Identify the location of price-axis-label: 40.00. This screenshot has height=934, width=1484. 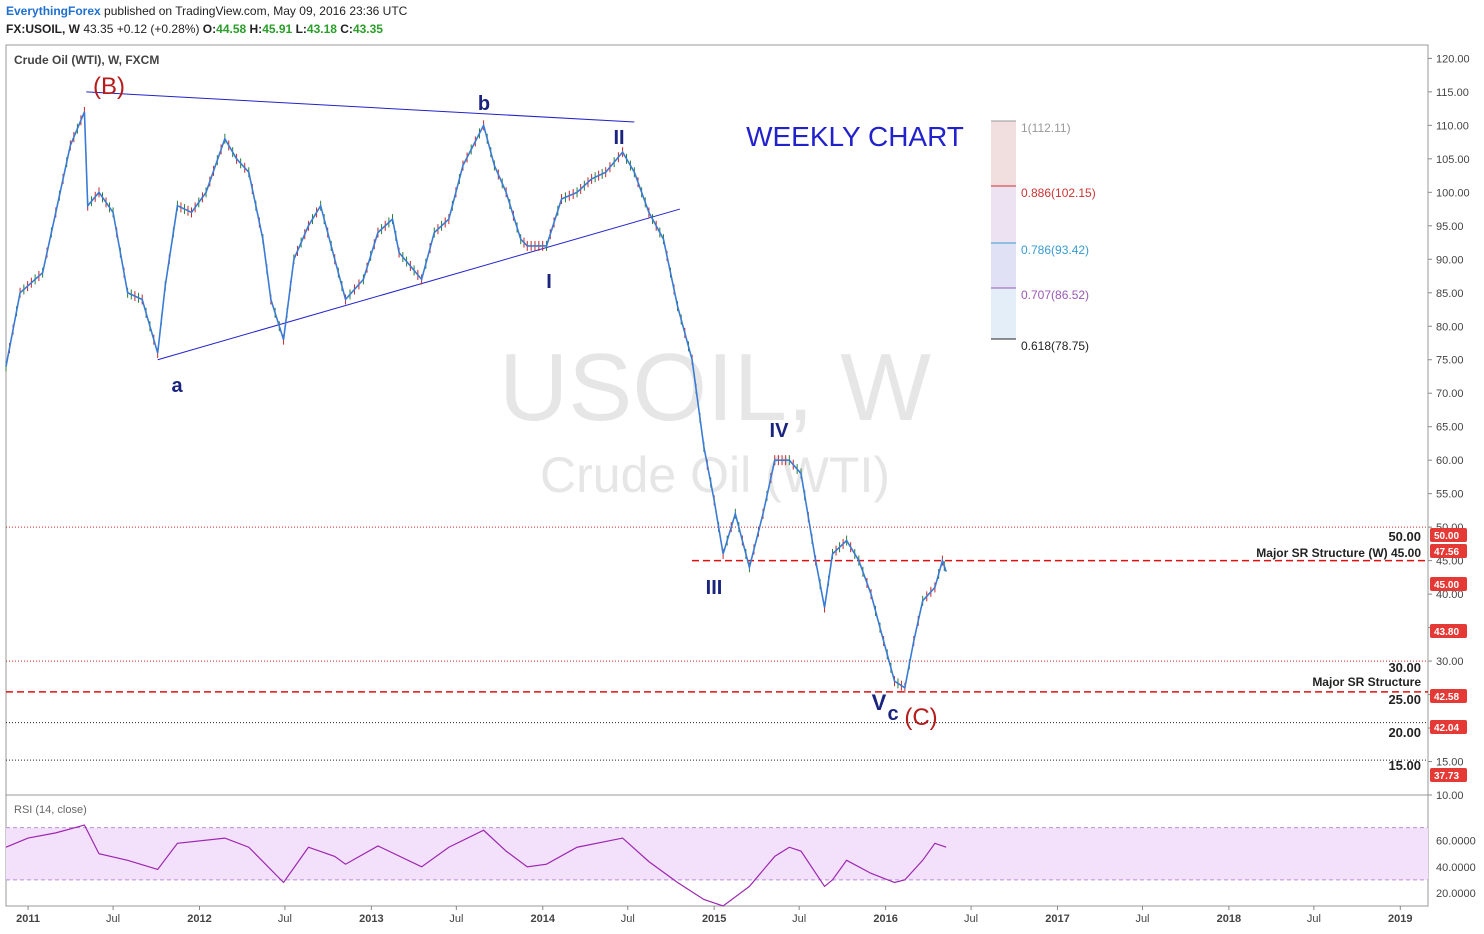
(1450, 595).